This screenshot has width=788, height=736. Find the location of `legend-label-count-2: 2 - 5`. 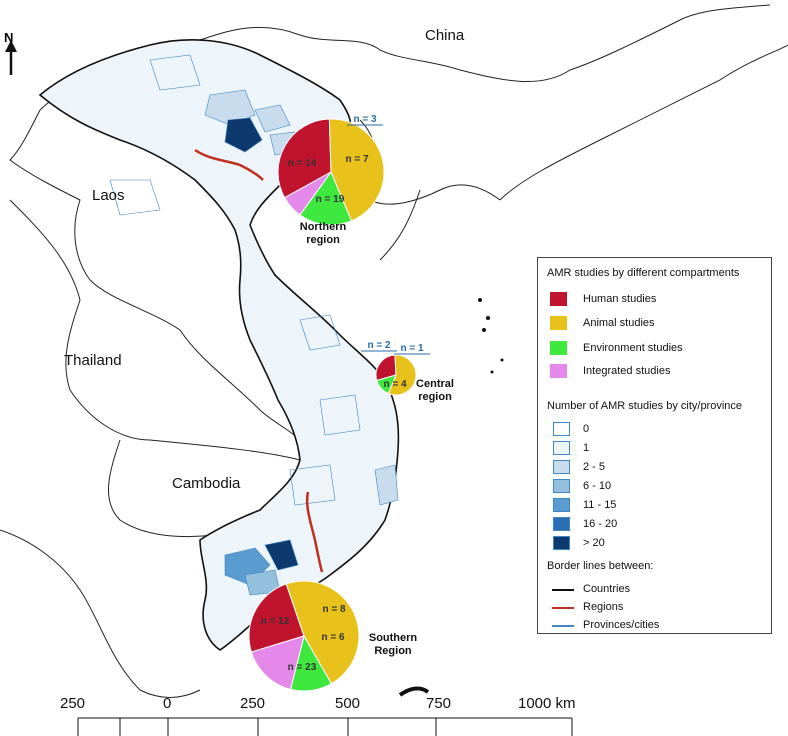

legend-label-count-2: 2 - 5 is located at coordinates (594, 467).